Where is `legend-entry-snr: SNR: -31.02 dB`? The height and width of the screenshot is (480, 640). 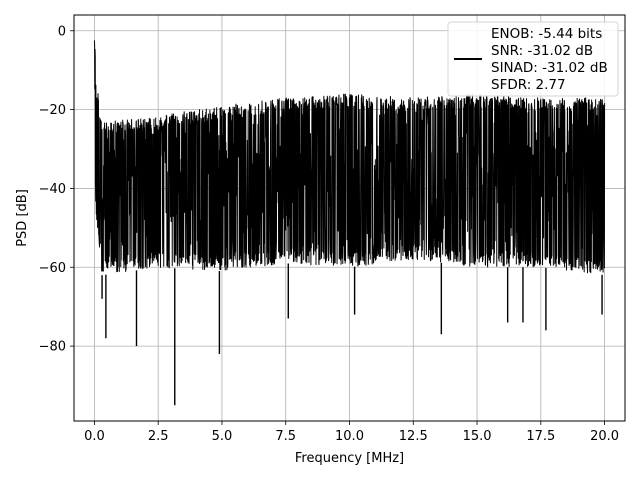
legend-entry-snr: SNR: -31.02 dB is located at coordinates (542, 51).